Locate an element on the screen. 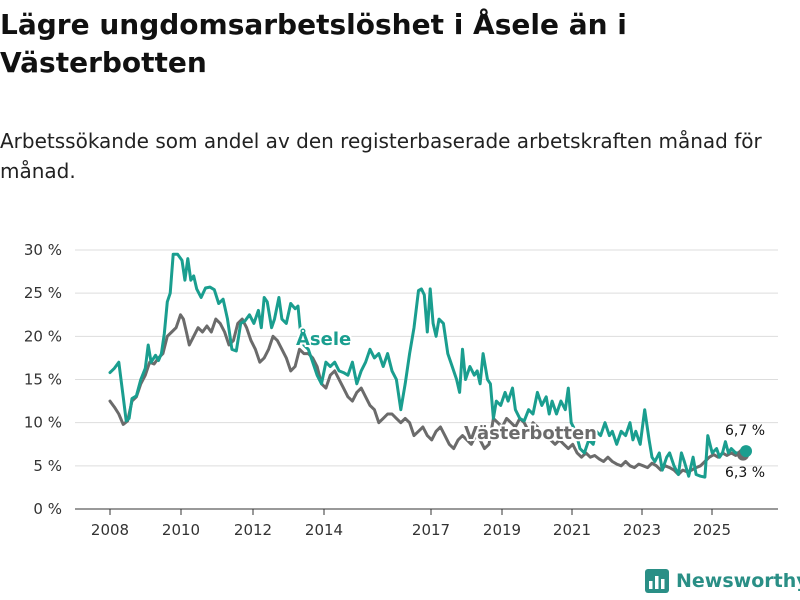  y-tick-label: 20 % is located at coordinates (43, 336).